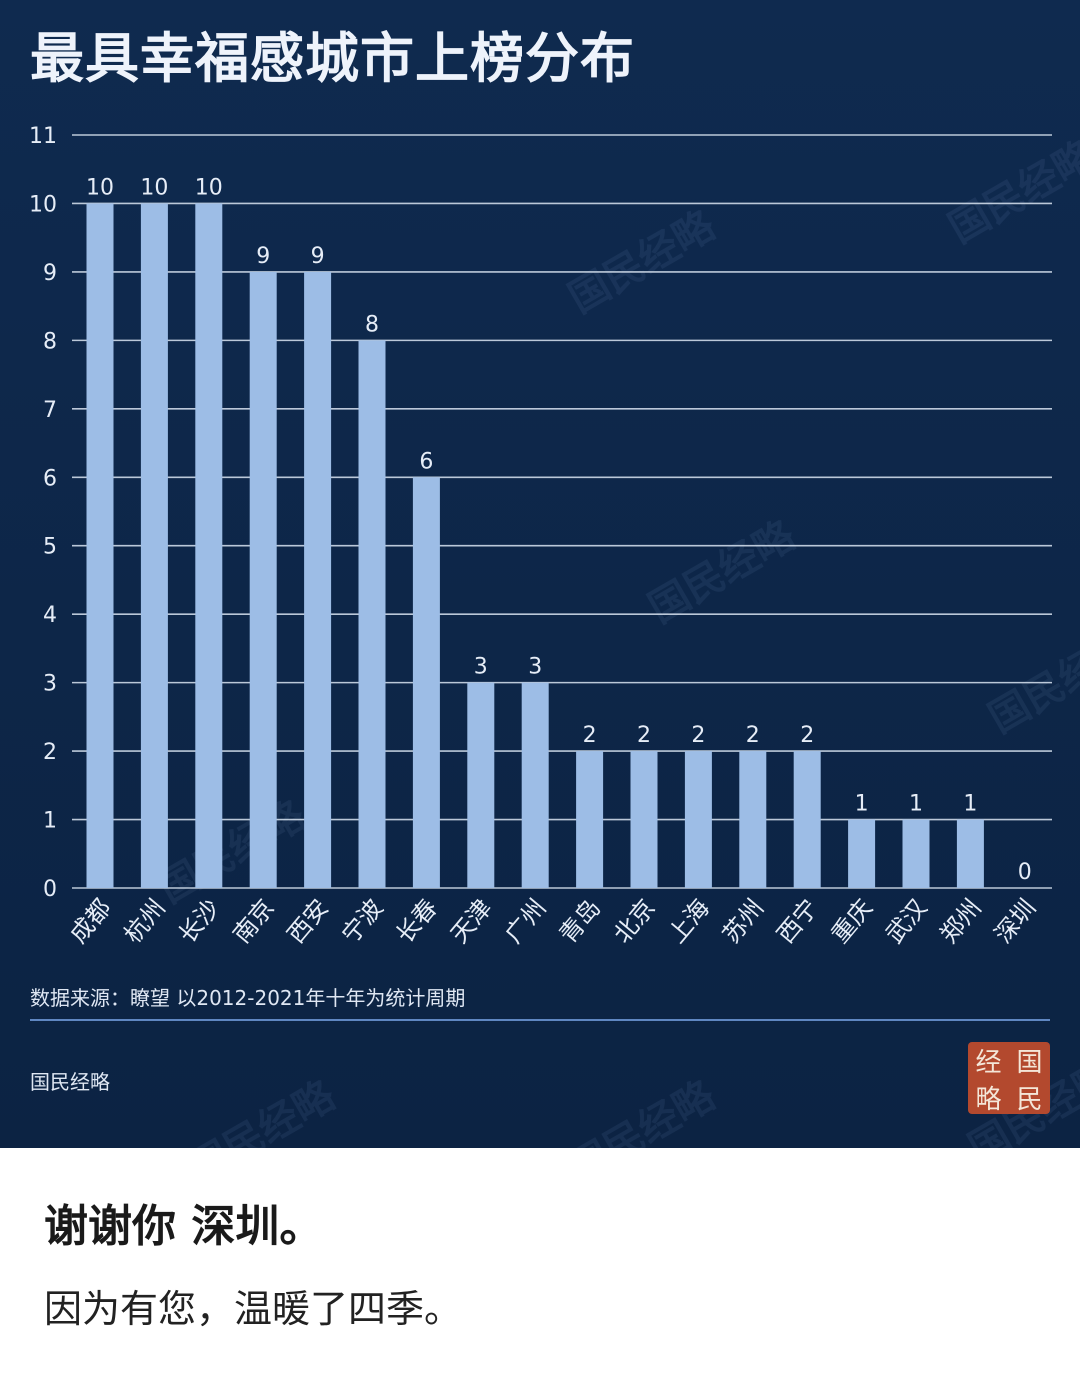 The image size is (1080, 1384). I want to click on x-tick-label: 长沙, so click(199, 921).